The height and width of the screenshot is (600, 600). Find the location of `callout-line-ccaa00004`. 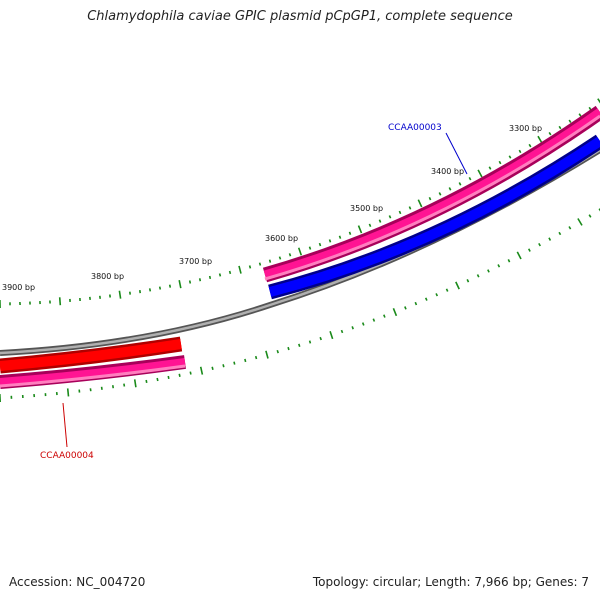

callout-line-ccaa00004 is located at coordinates (65, 425).